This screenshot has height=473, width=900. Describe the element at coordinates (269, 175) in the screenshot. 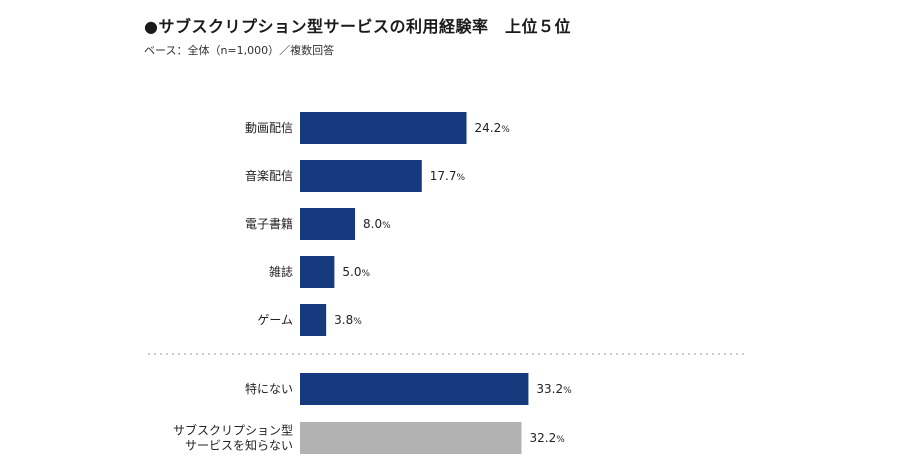

I see `category-label: 音楽配信` at that location.